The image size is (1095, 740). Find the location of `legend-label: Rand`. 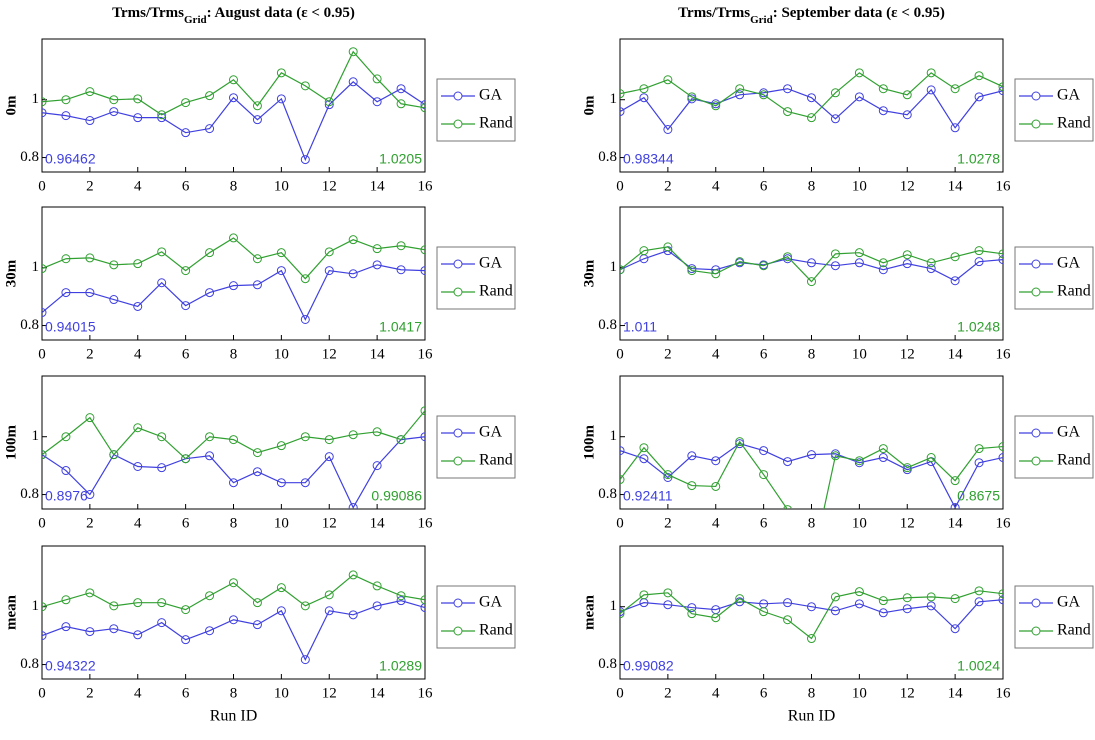

legend-label: Rand is located at coordinates (496, 630).